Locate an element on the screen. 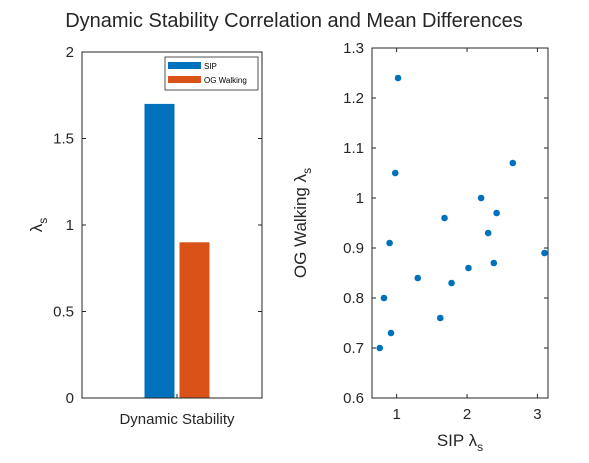 This screenshot has width=589, height=463. legend-swatch-og-walking is located at coordinates (184, 79).